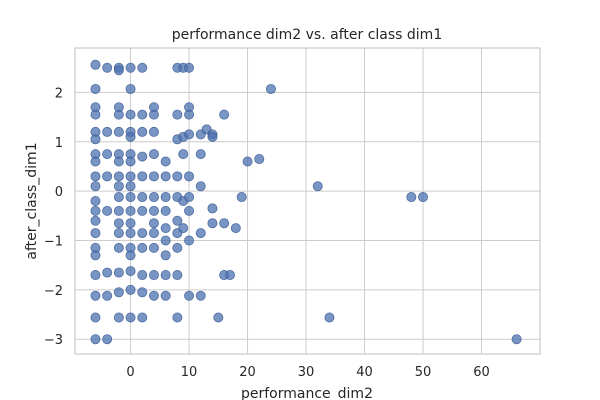 The width and height of the screenshot is (600, 400). I want to click on y-tick-labels: −3 −2 −1 0 1 2, so click(53, 217).